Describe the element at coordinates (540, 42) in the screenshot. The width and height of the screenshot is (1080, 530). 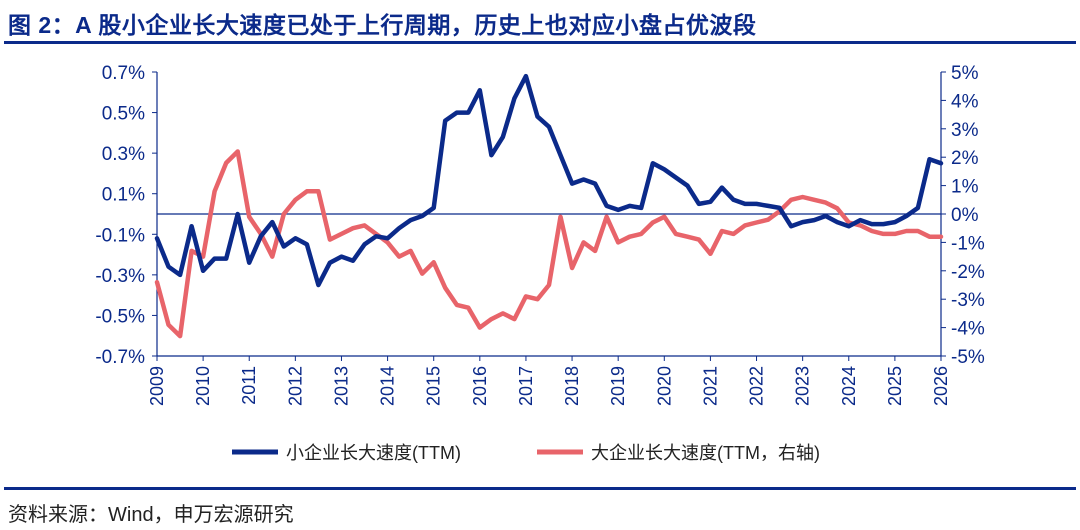
I see `title-divider` at that location.